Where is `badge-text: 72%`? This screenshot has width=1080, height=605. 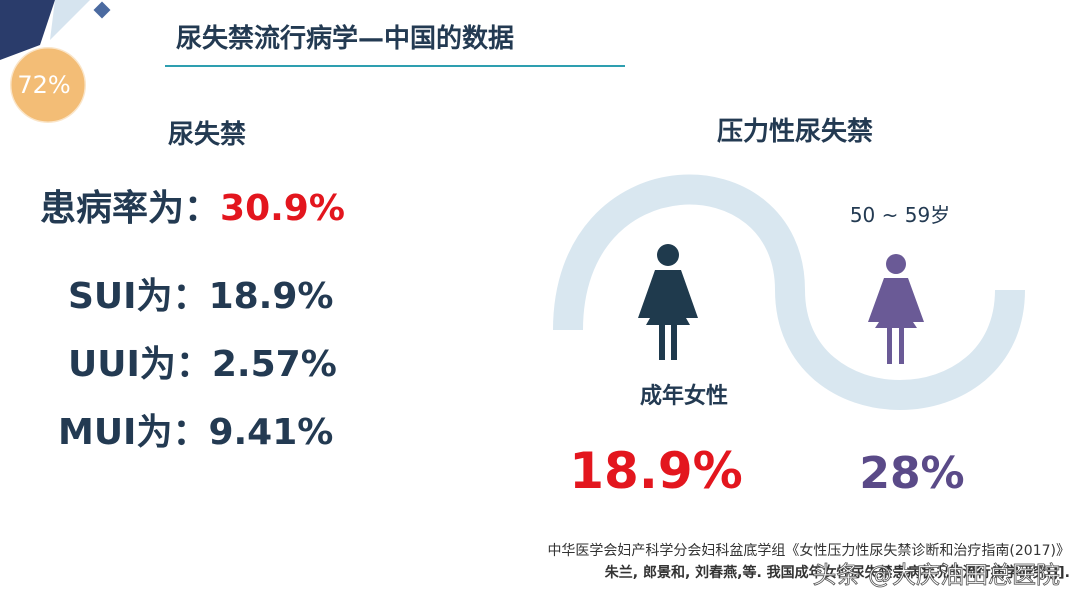
badge-text: 72% is located at coordinates (43, 85).